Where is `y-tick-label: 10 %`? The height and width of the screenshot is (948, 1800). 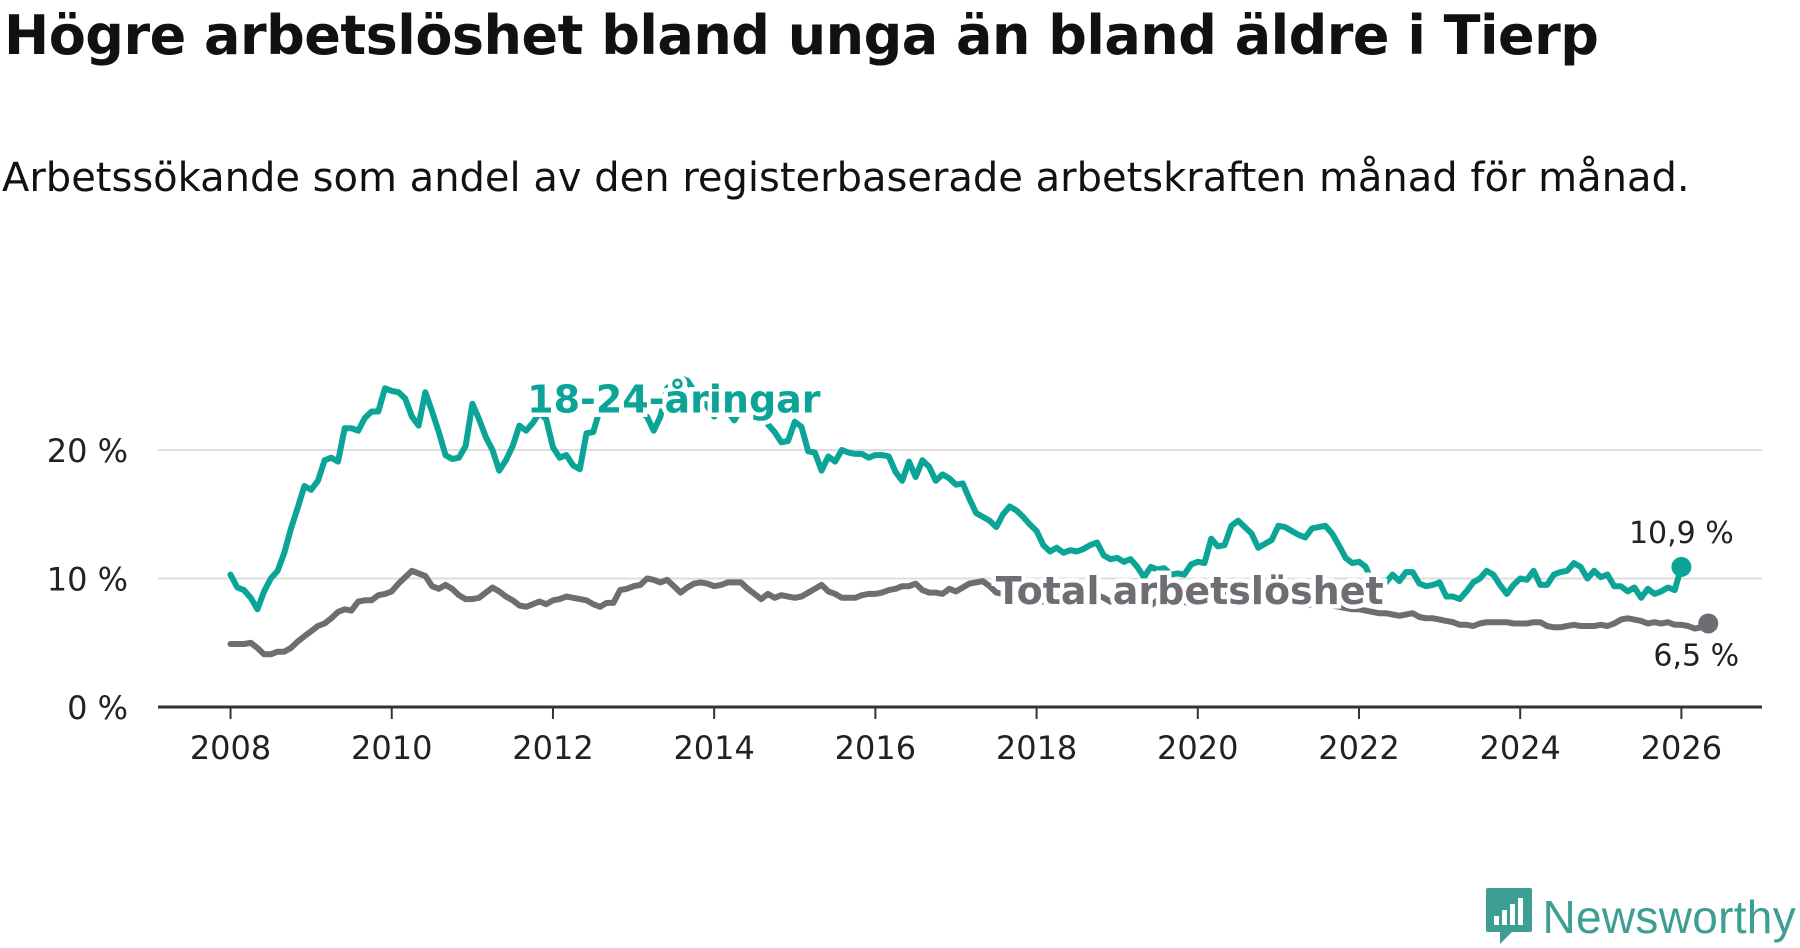 y-tick-label: 10 % is located at coordinates (87, 580).